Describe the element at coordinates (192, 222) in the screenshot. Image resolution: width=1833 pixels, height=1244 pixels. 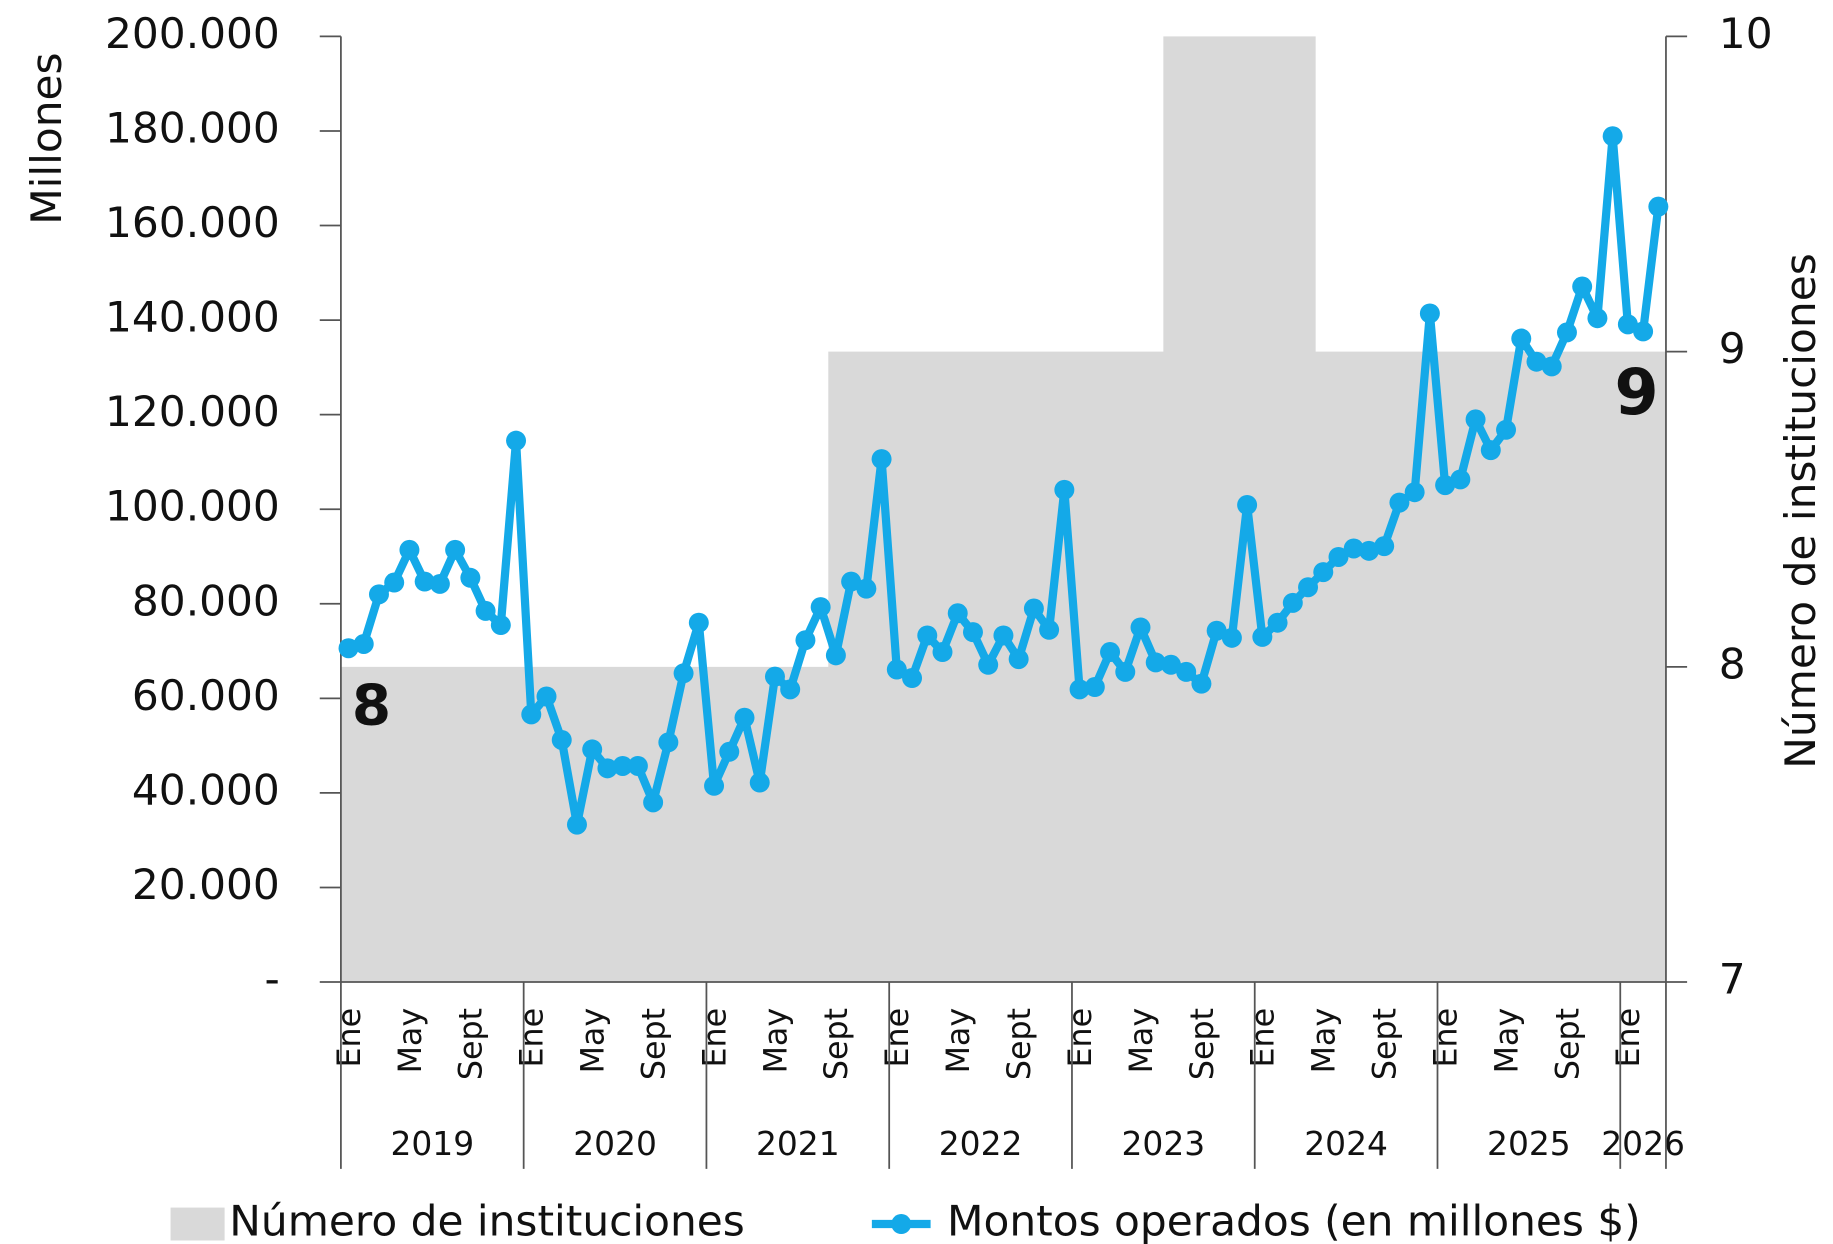
I see `y-tick-label: 160.000` at that location.